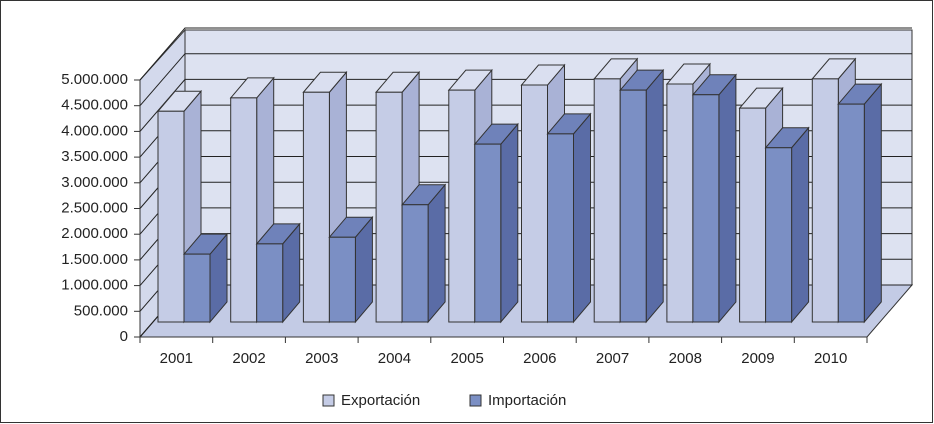 This screenshot has height=424, width=934. Describe the element at coordinates (176, 358) in the screenshot. I see `x-tick-label: 2001` at that location.